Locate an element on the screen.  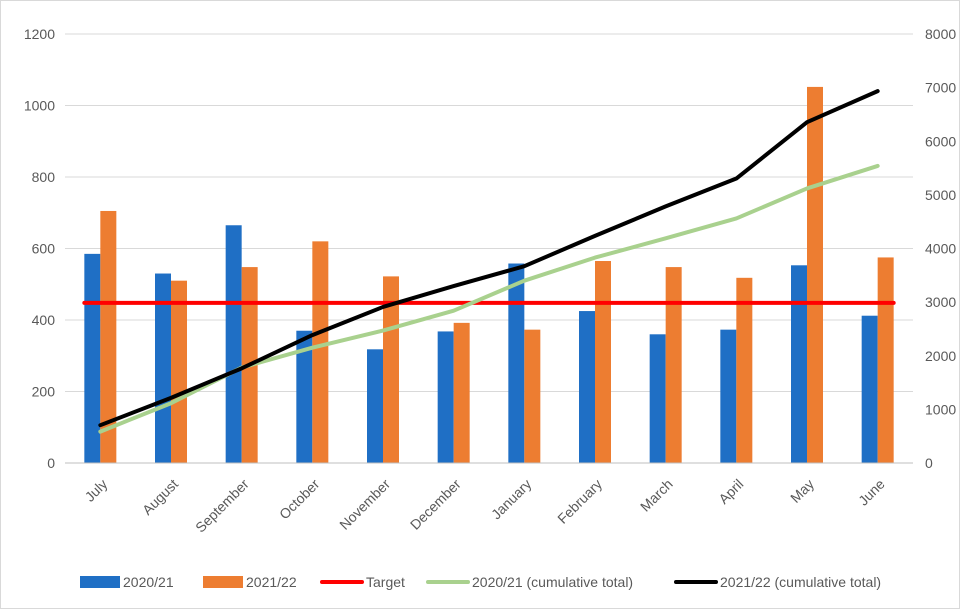
y-left-tick-label: 400 is located at coordinates (44, 320).